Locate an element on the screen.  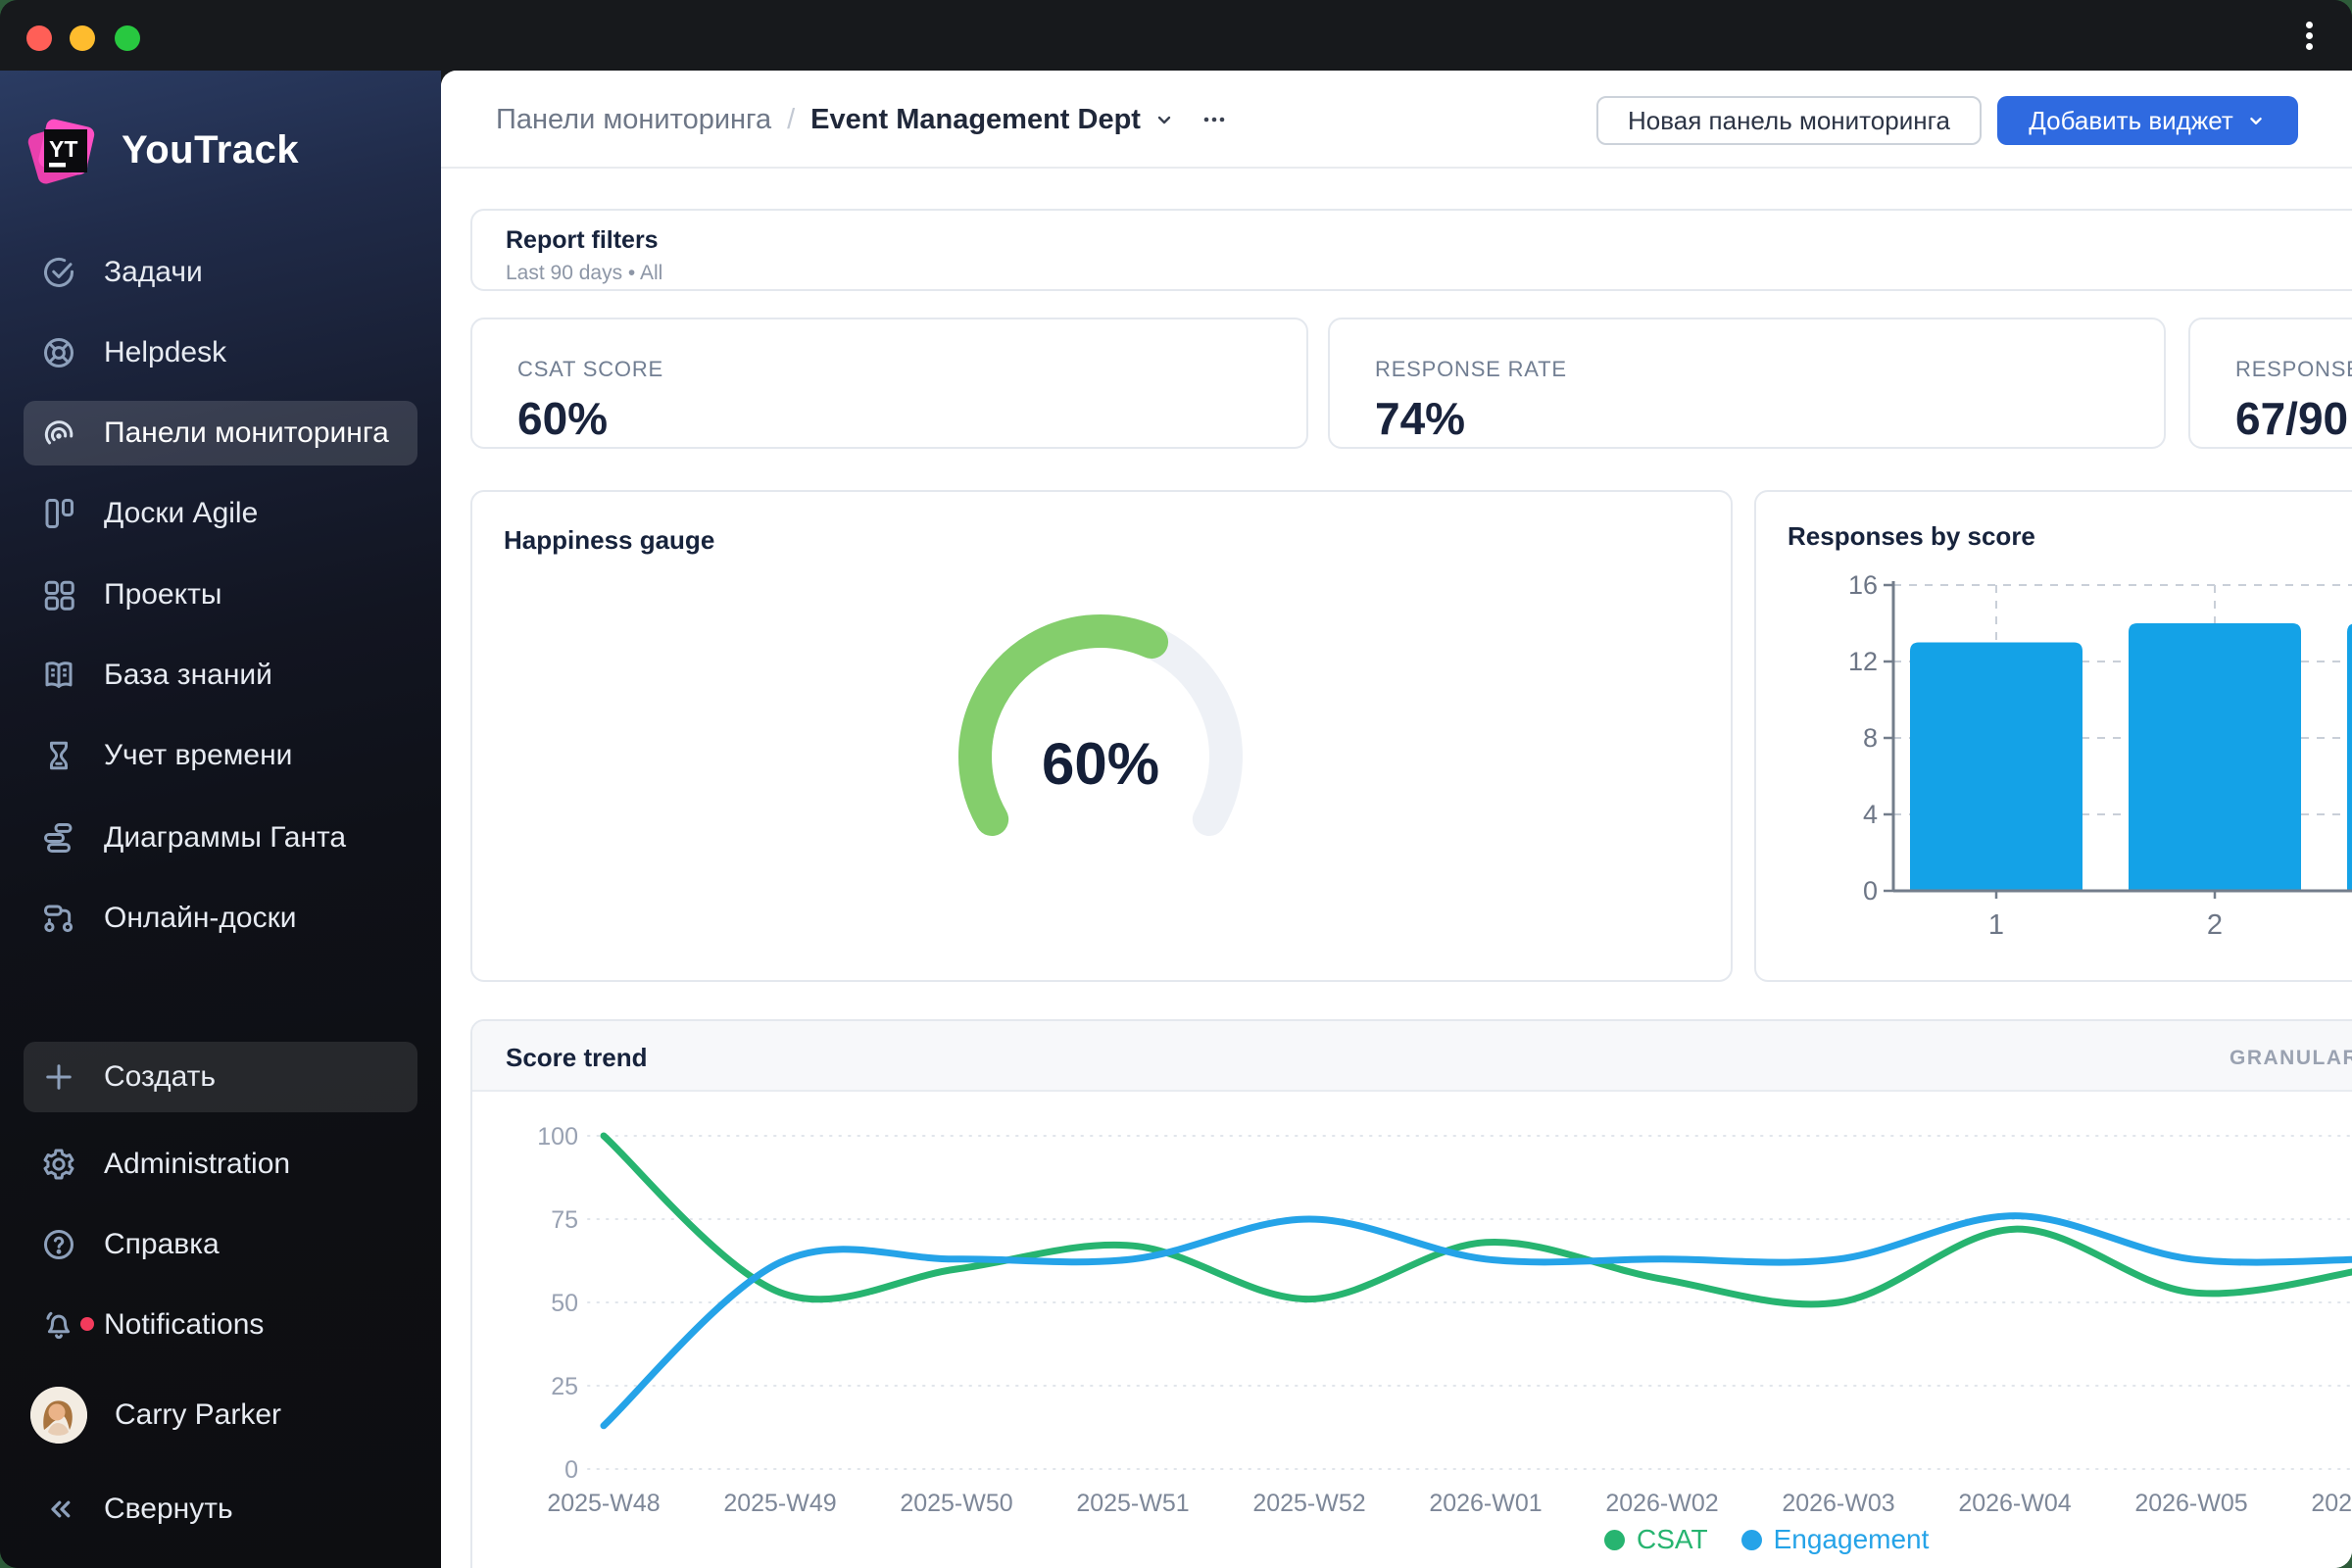
sidebar-item-administration: Administration is located at coordinates (220, 1164).